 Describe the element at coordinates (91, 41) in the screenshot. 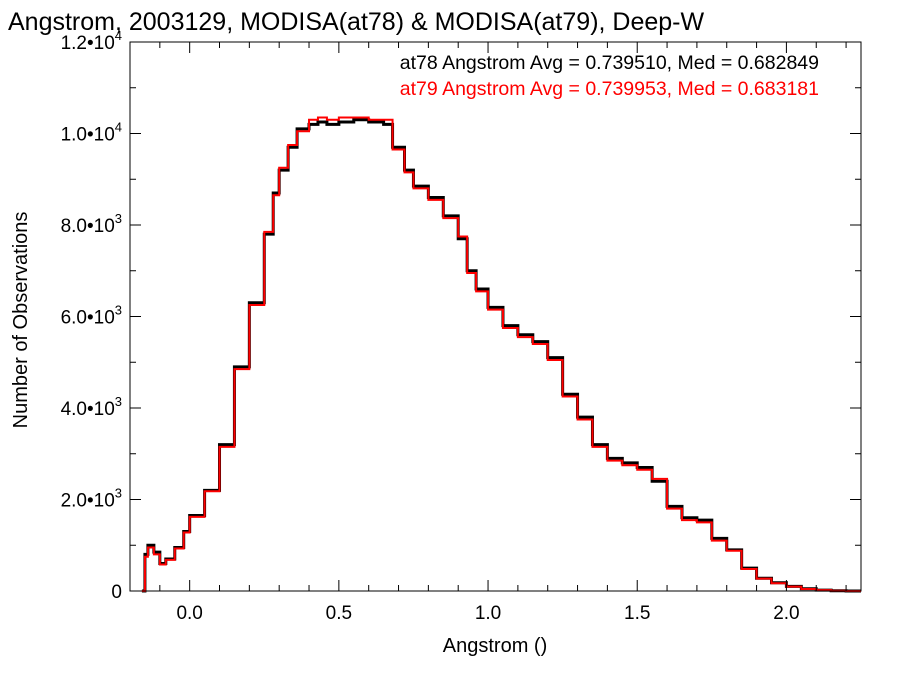

I see `y-tick-label: 1.2•104` at that location.